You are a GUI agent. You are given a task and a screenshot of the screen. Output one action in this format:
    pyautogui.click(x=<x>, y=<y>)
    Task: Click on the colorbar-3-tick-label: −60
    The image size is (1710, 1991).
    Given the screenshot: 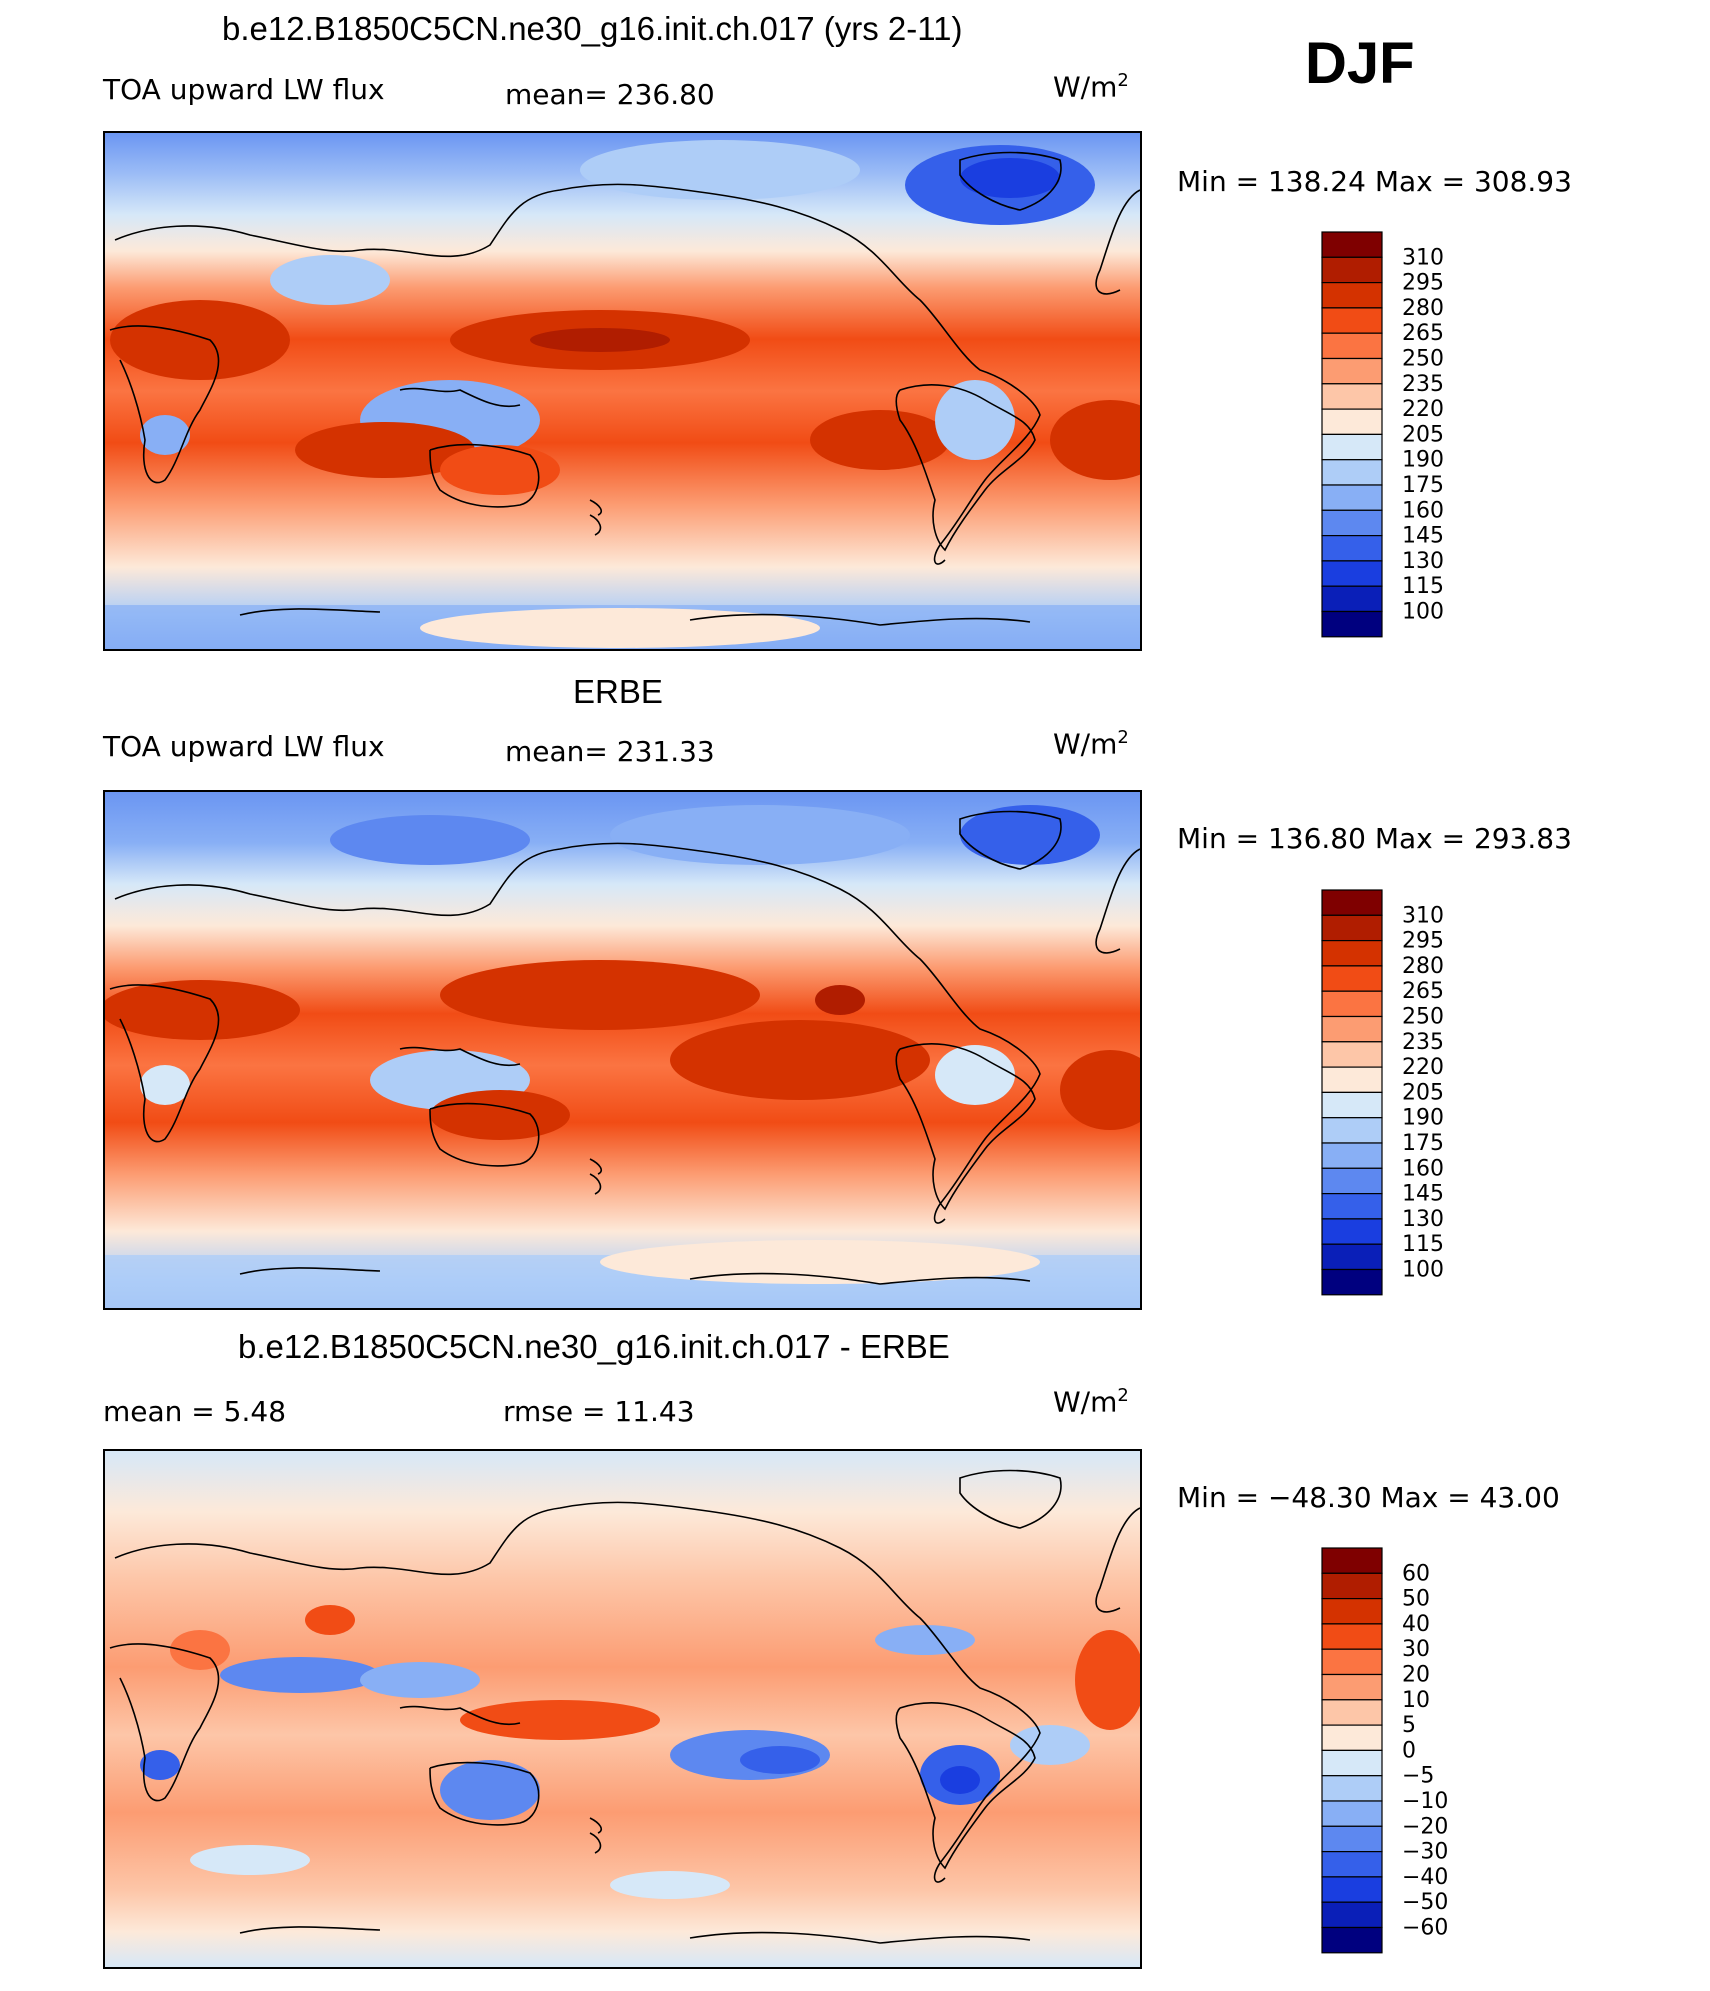 What is the action you would take?
    pyautogui.click(x=1425, y=1928)
    